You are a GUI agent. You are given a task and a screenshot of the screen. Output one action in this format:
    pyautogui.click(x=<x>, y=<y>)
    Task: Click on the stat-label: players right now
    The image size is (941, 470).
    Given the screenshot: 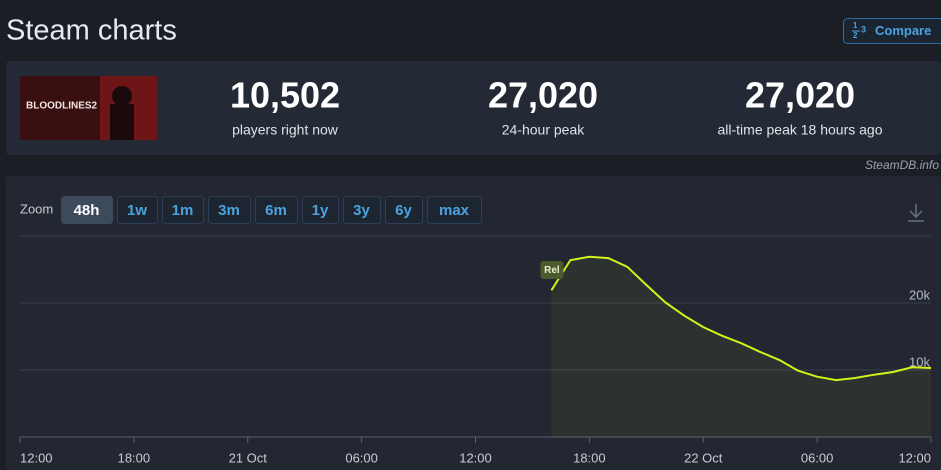 What is the action you would take?
    pyautogui.click(x=285, y=130)
    